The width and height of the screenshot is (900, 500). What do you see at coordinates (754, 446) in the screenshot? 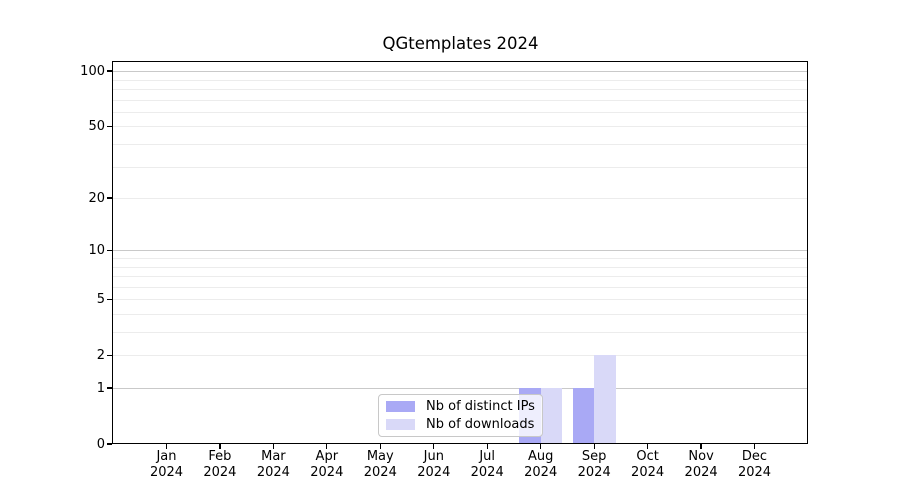
I see `x-tick-mark-dec` at bounding box center [754, 446].